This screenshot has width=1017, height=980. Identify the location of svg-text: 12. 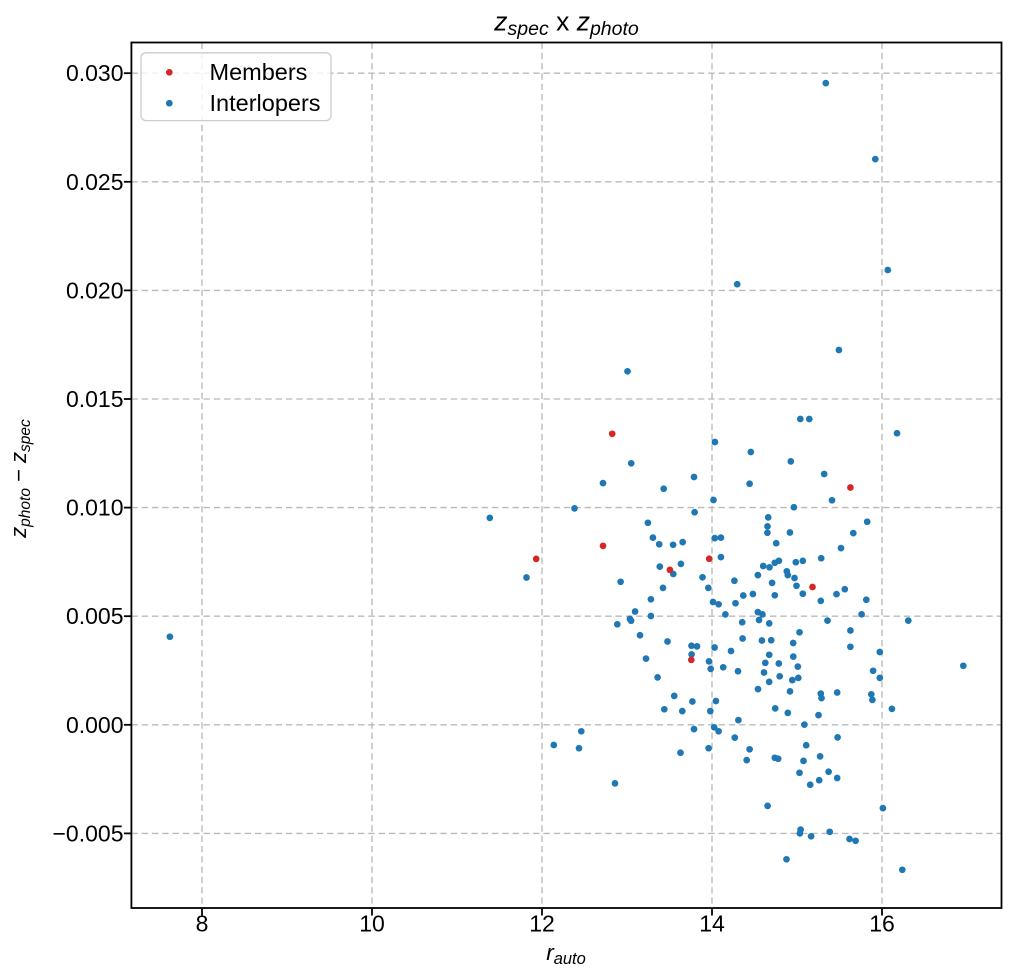
(542, 924).